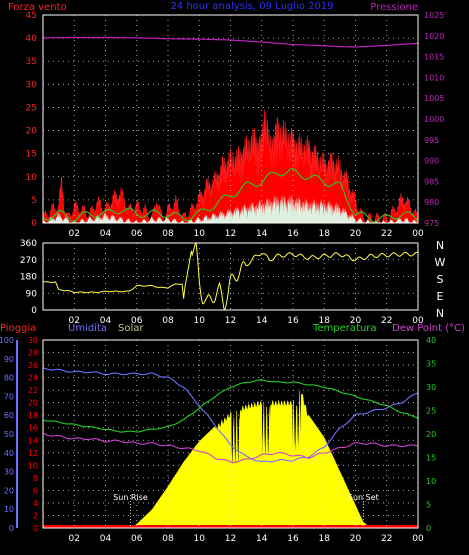 This screenshot has width=469, height=555. Describe the element at coordinates (440, 262) in the screenshot. I see `compass-label: W` at that location.